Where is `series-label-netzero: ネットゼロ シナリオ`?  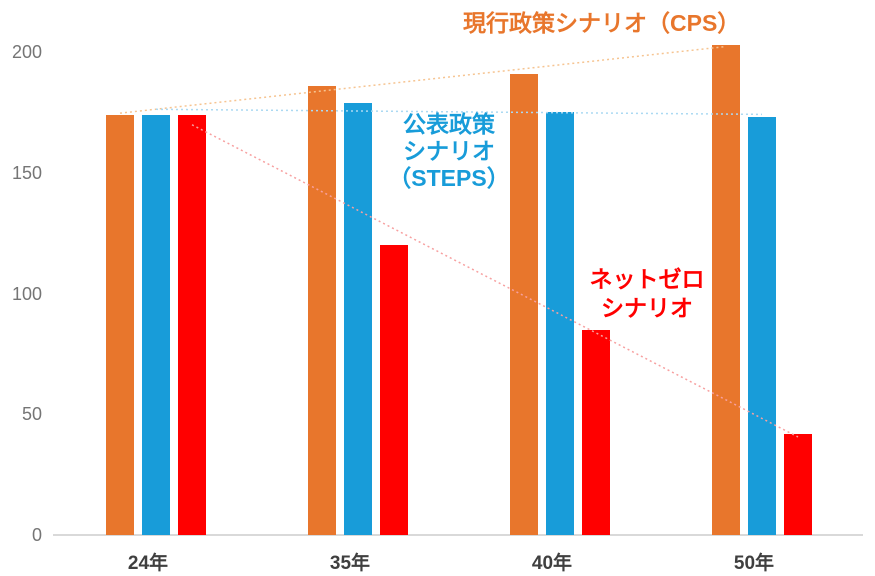
series-label-netzero: ネットゼロ シナリオ is located at coordinates (647, 293).